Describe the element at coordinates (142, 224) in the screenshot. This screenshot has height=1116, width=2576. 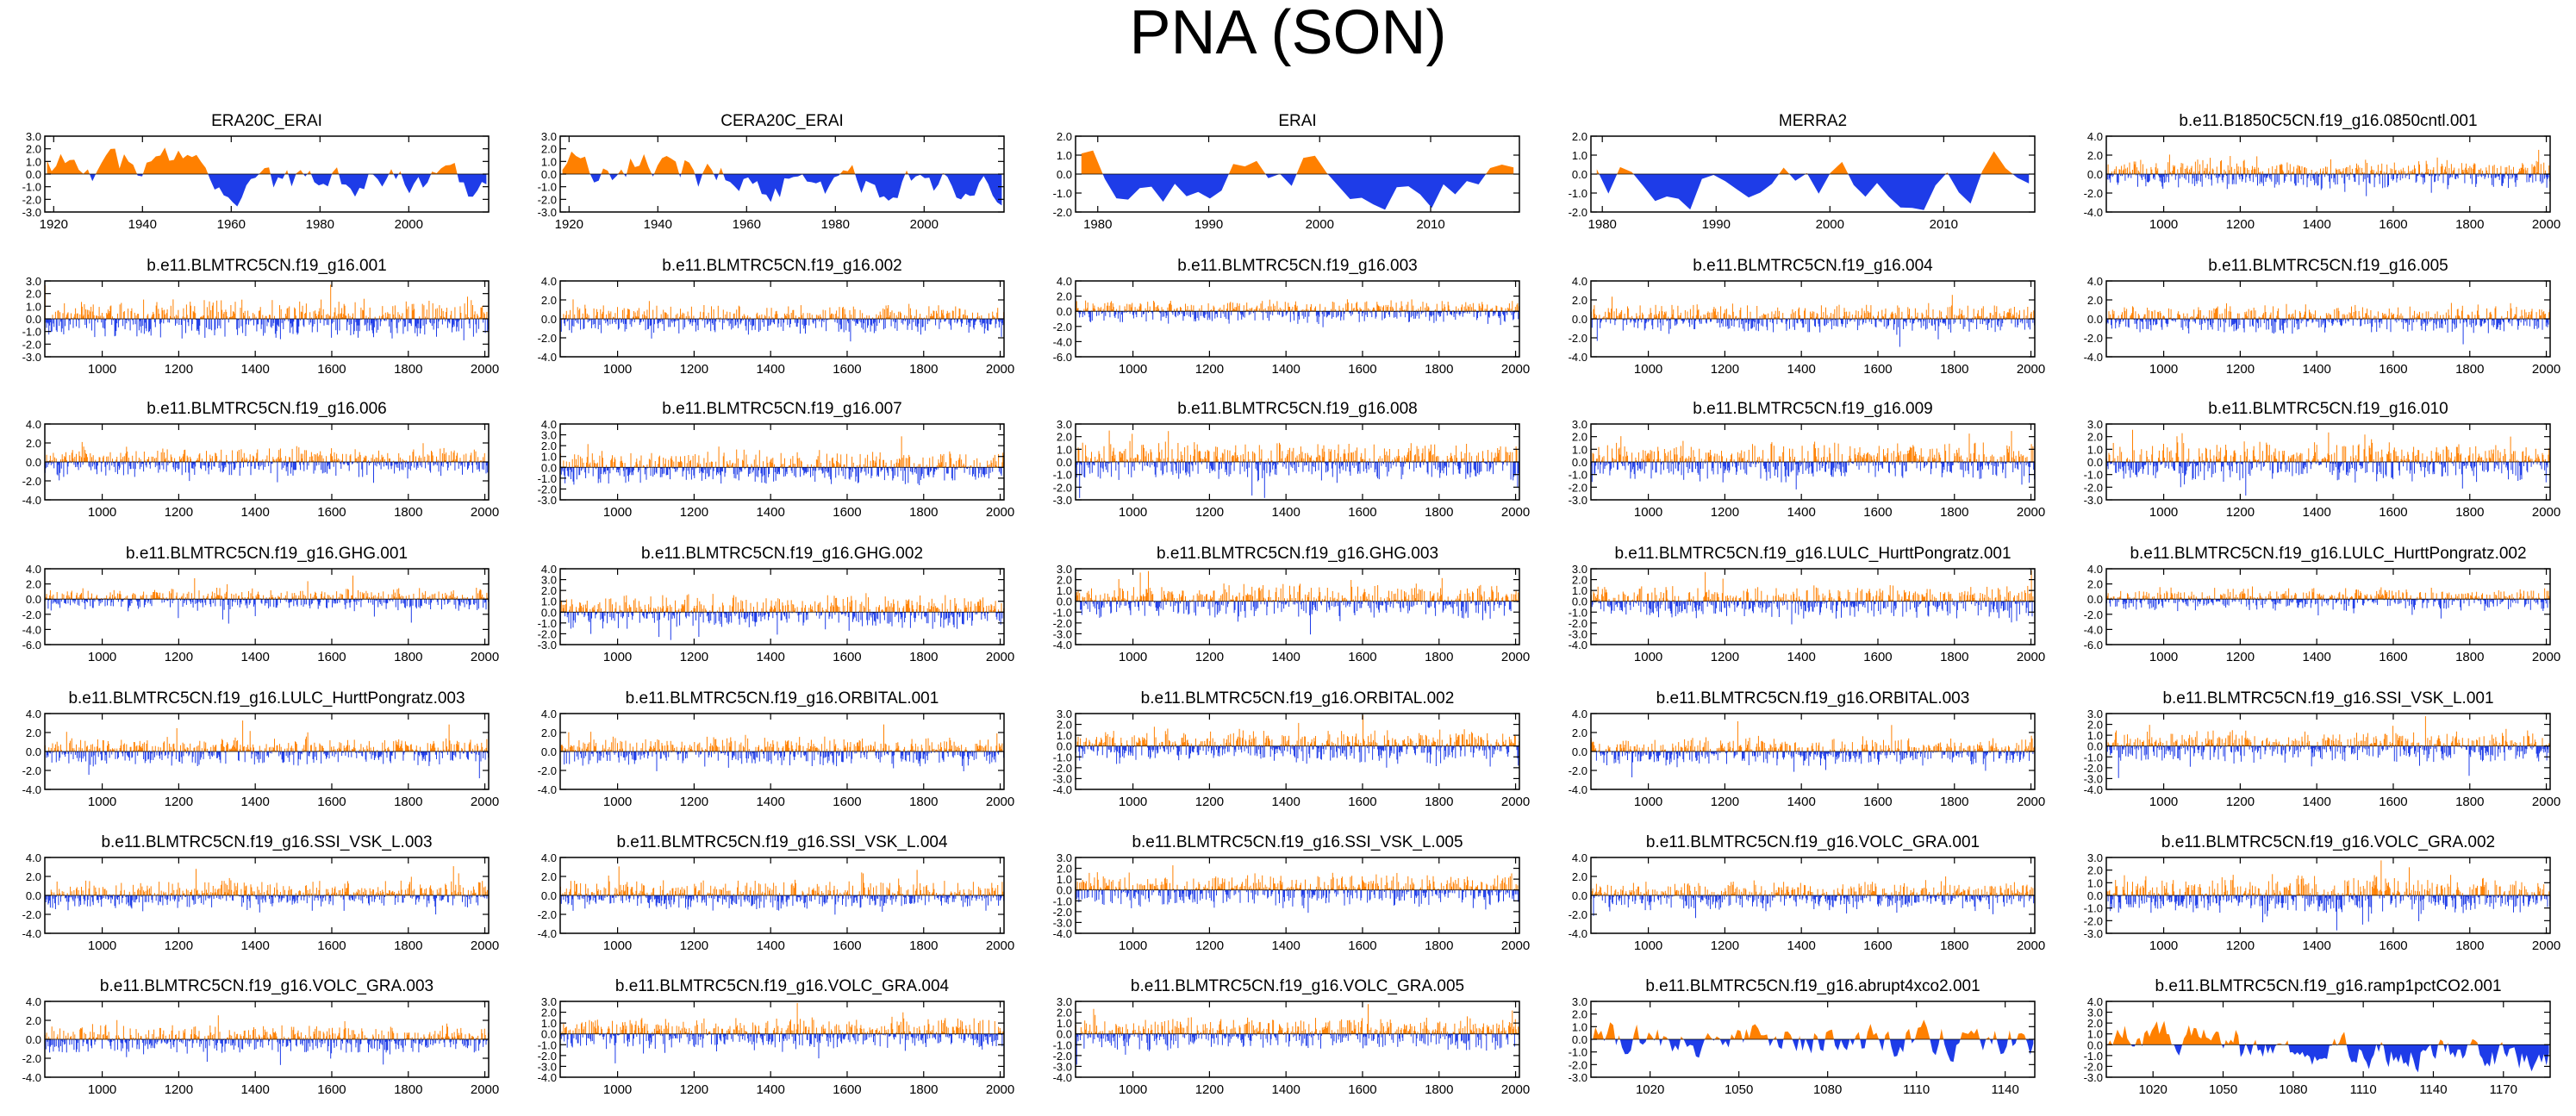
I see `x-tick-label: 1940` at that location.